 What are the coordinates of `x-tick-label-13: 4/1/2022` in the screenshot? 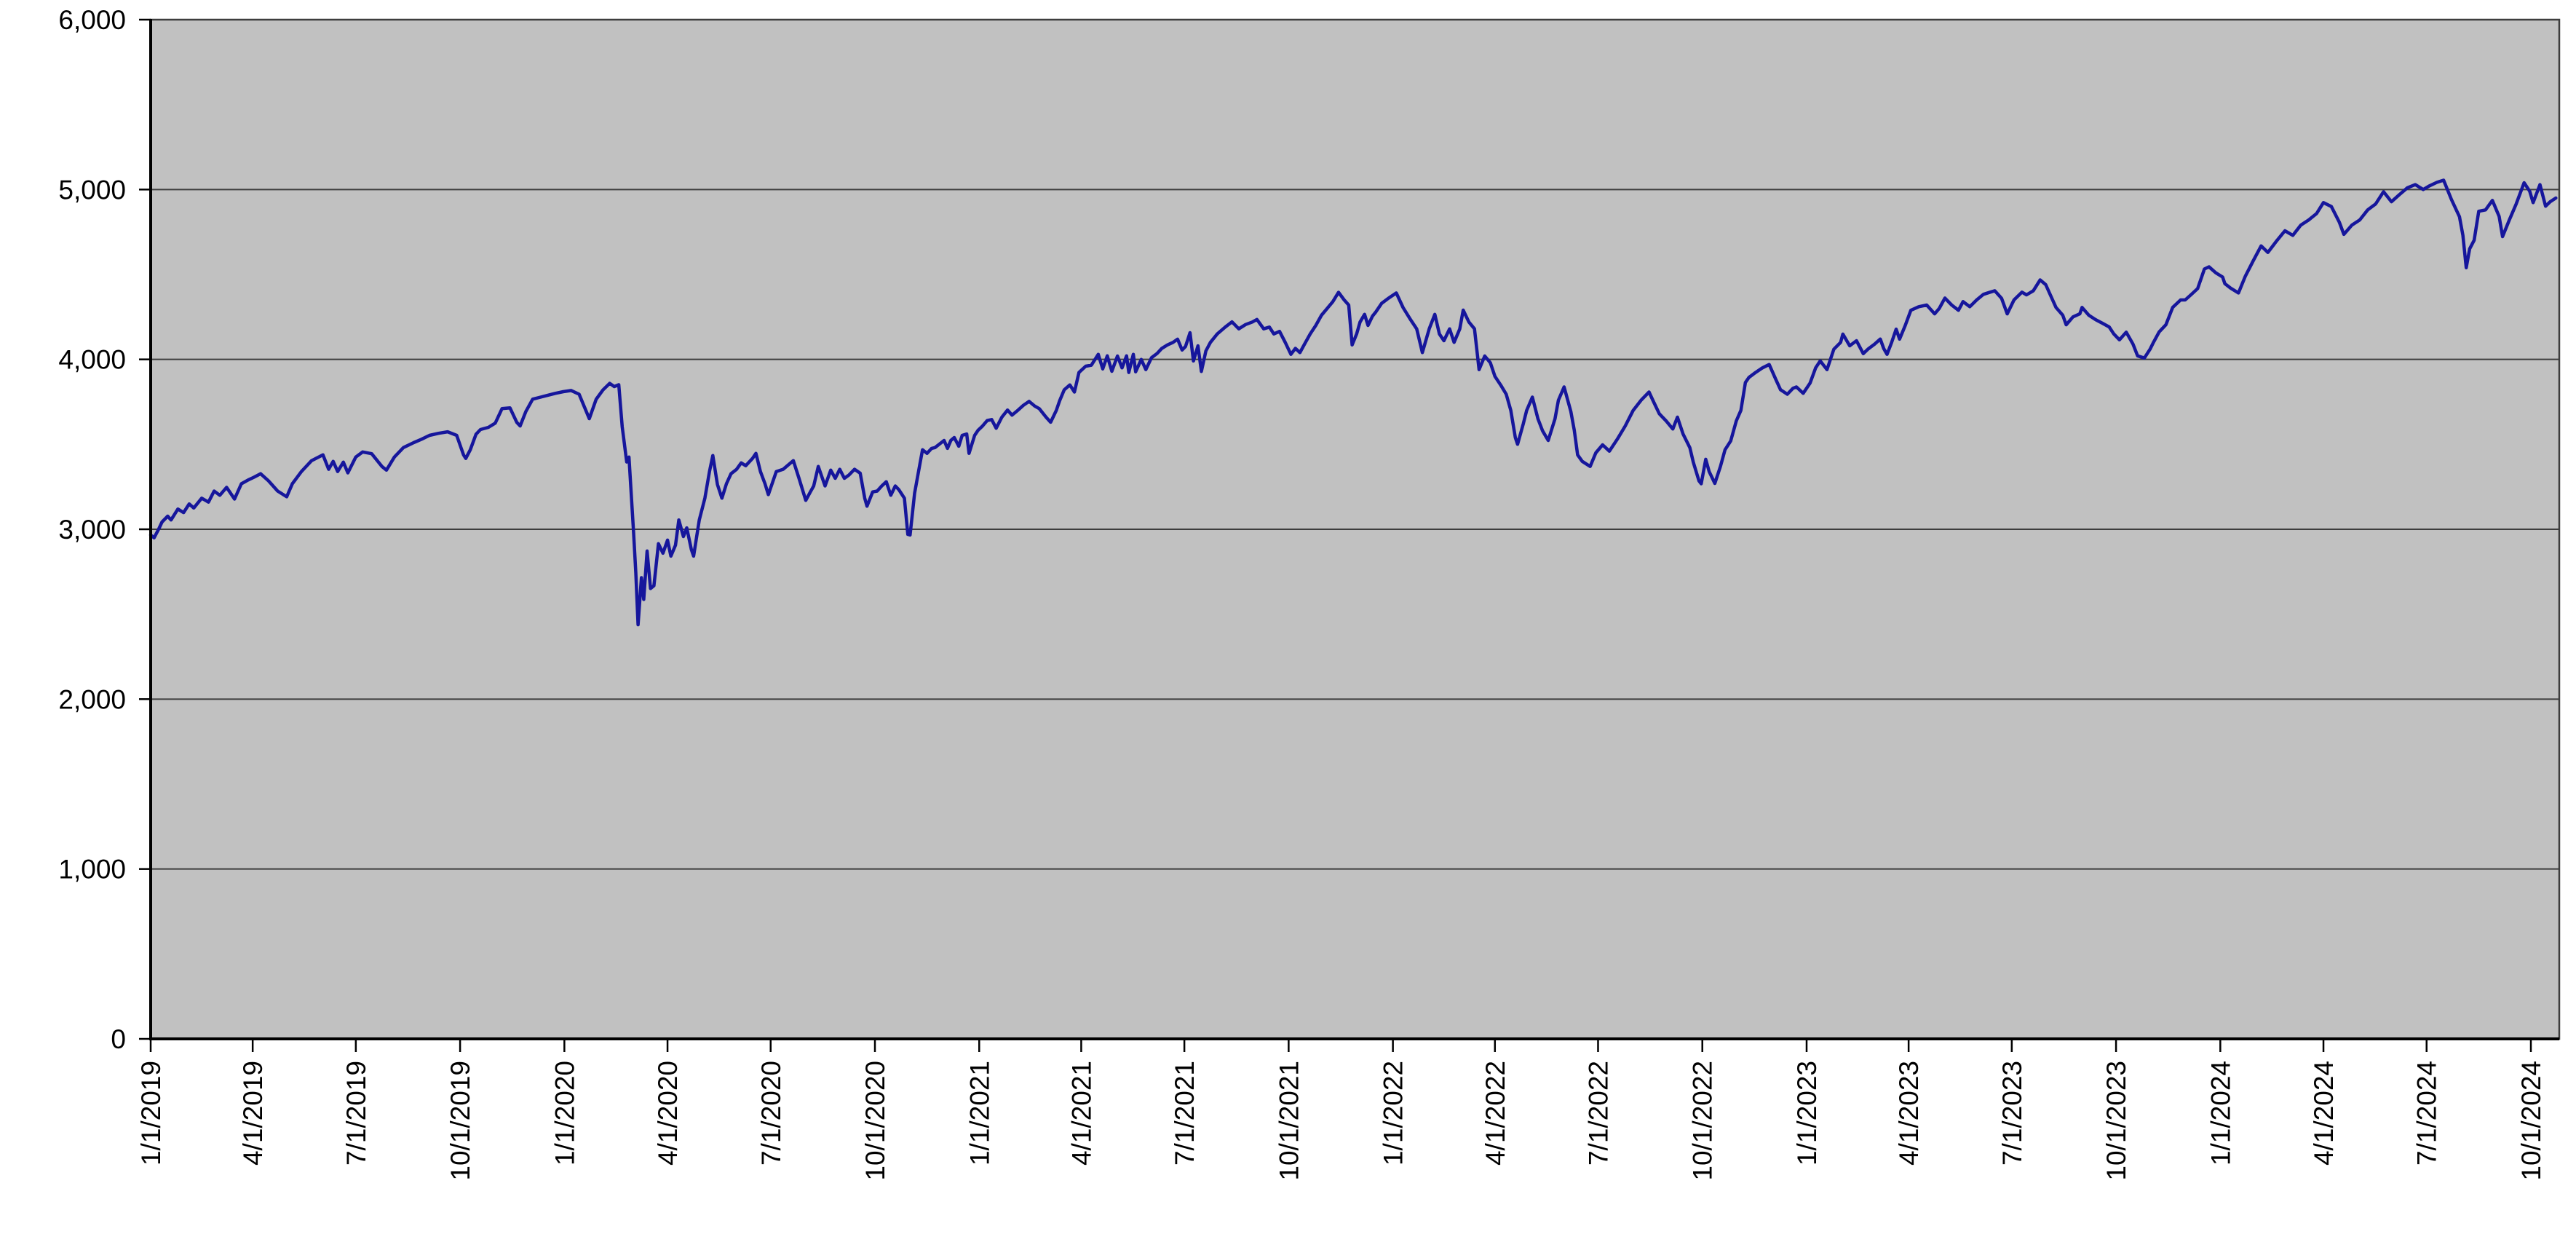 It's located at (1495, 1113).